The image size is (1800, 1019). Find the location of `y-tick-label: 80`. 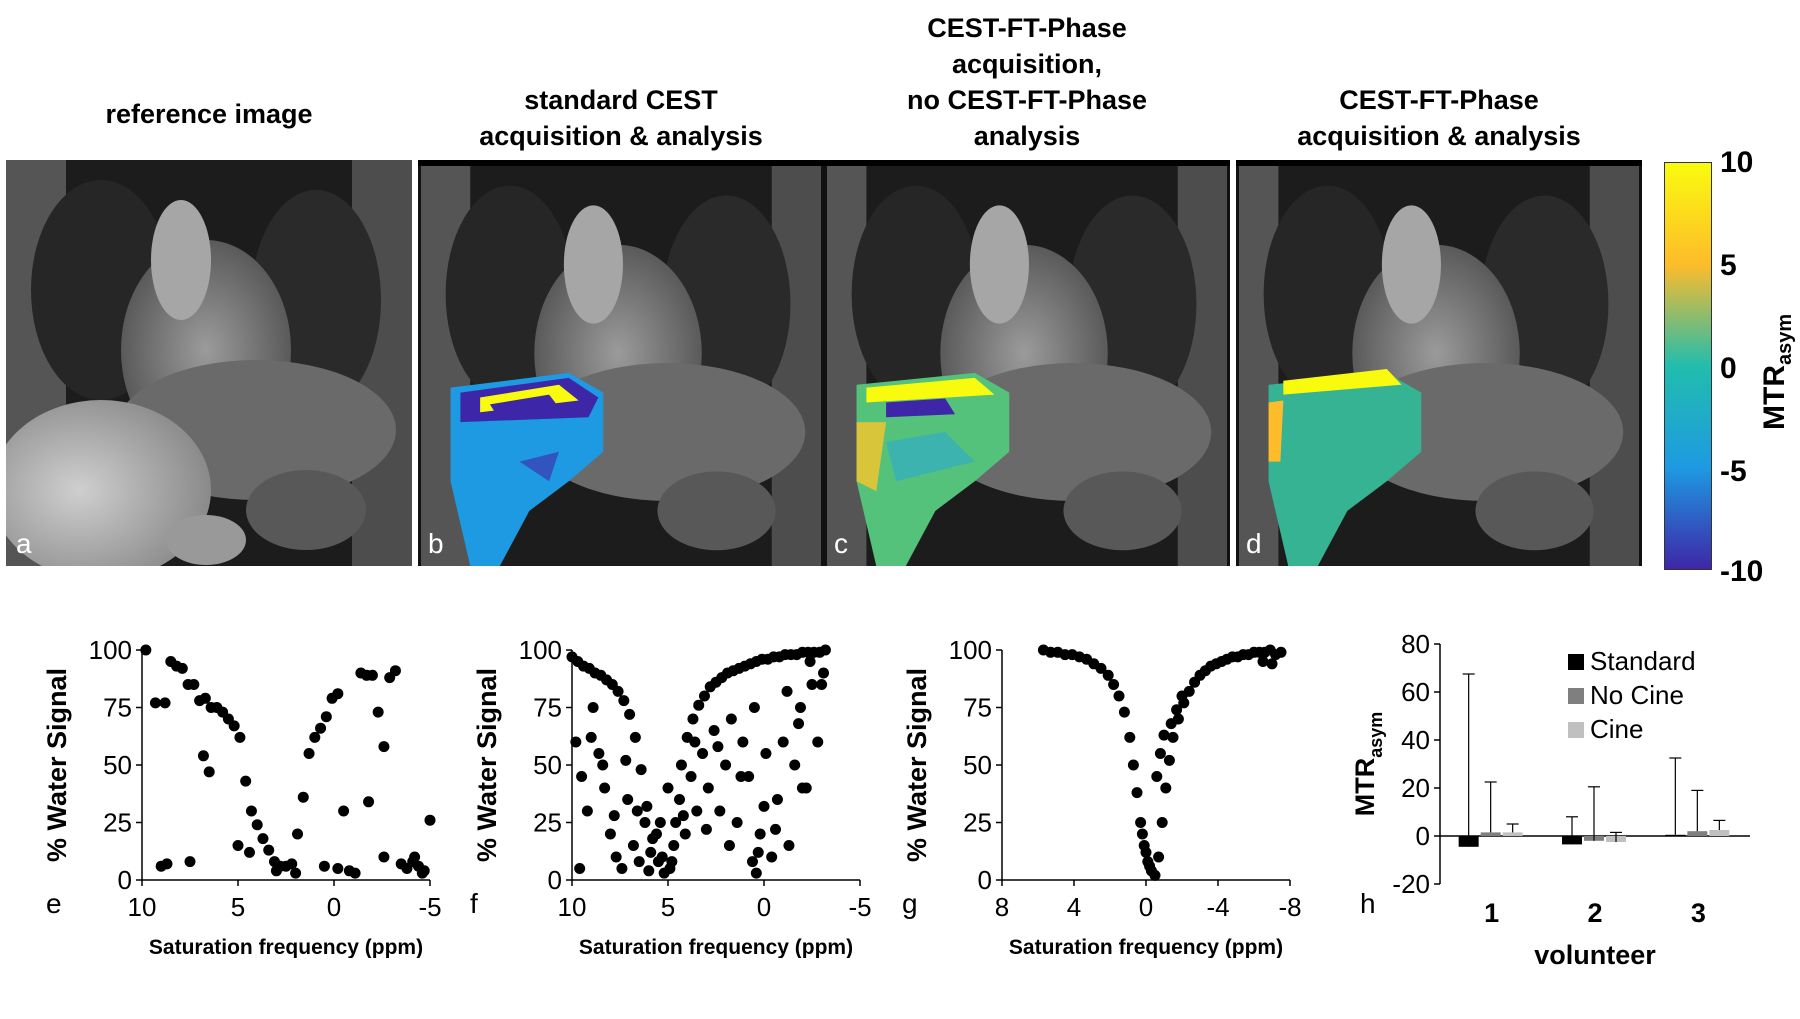

y-tick-label: 80 is located at coordinates (1415, 644).